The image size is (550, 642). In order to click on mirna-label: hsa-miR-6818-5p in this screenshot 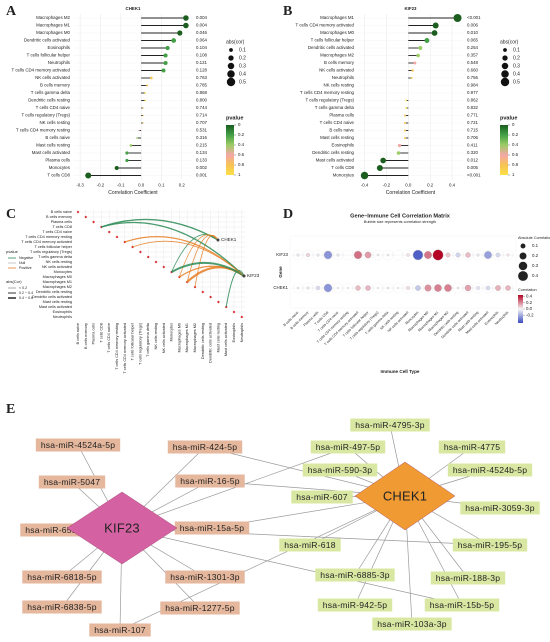, I will do `click(61, 577)`.